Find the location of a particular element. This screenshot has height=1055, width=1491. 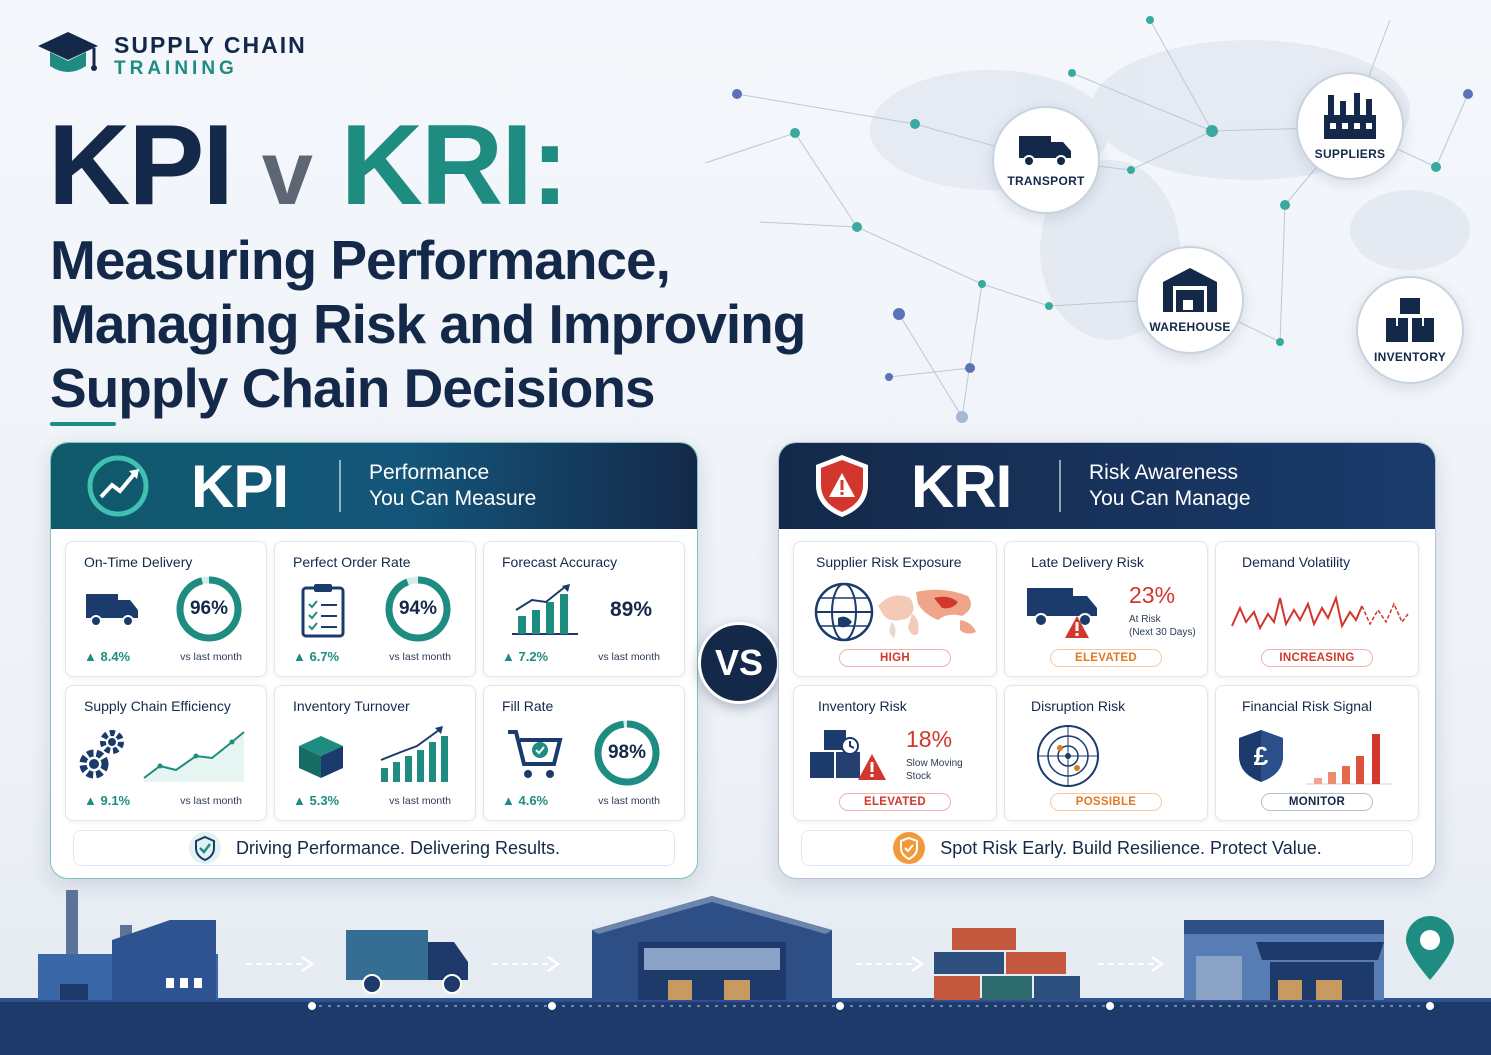

network-node-inventory: INVENTORY is located at coordinates (1410, 330).